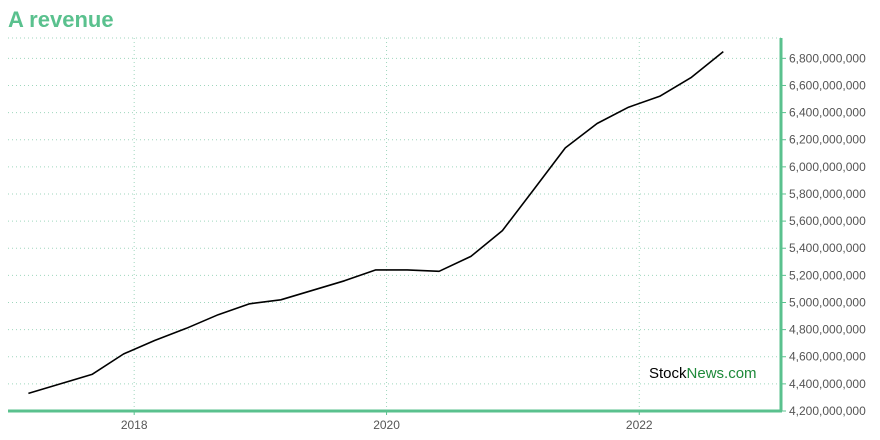 The height and width of the screenshot is (440, 880). I want to click on y-tick-label: 5,000,000,000, so click(827, 302).